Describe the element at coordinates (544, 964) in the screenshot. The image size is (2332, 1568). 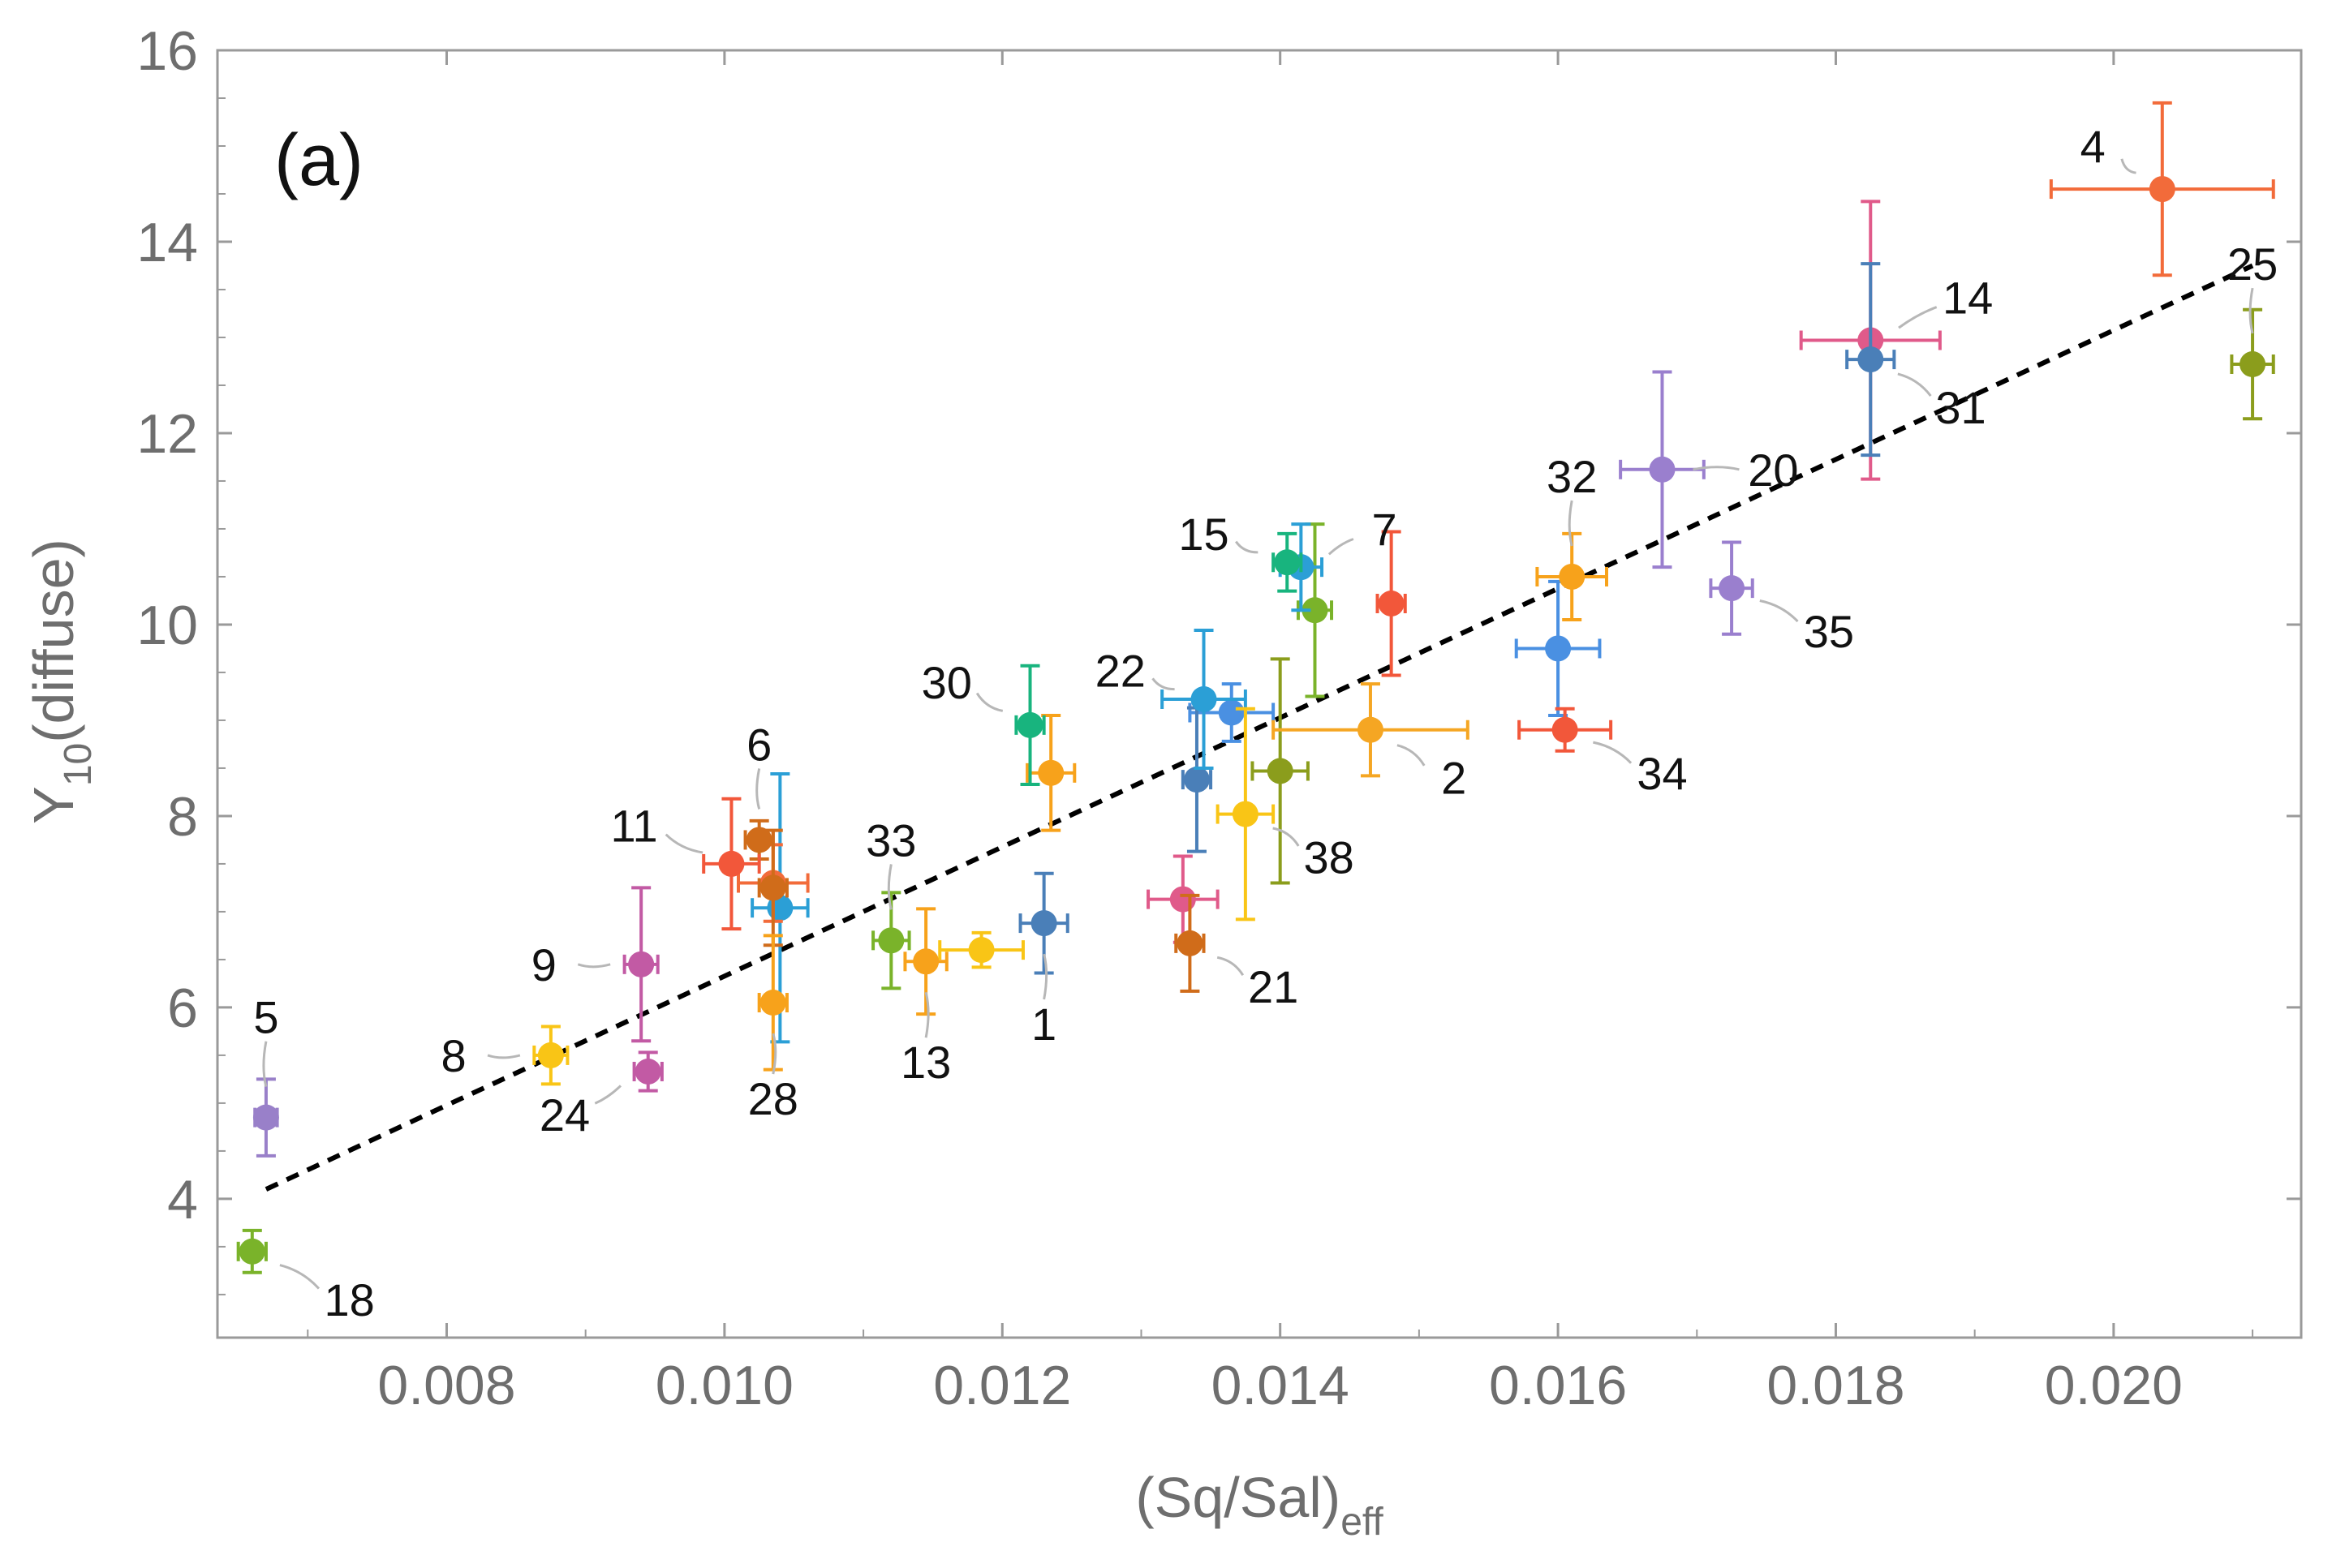
I see `point-label-9: 9` at that location.